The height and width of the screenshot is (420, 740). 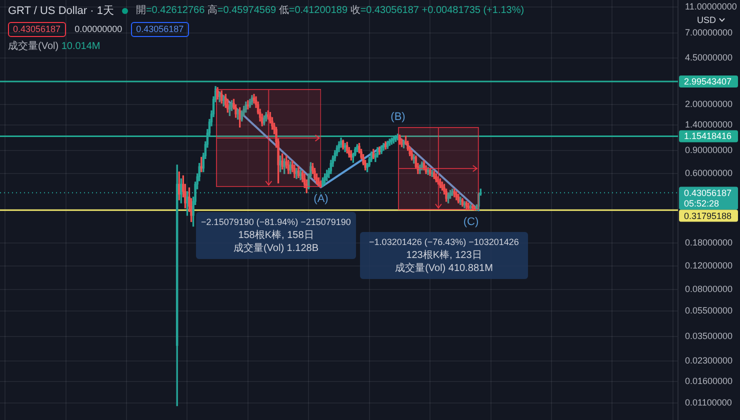 I want to click on annotation: (B), so click(x=398, y=117).